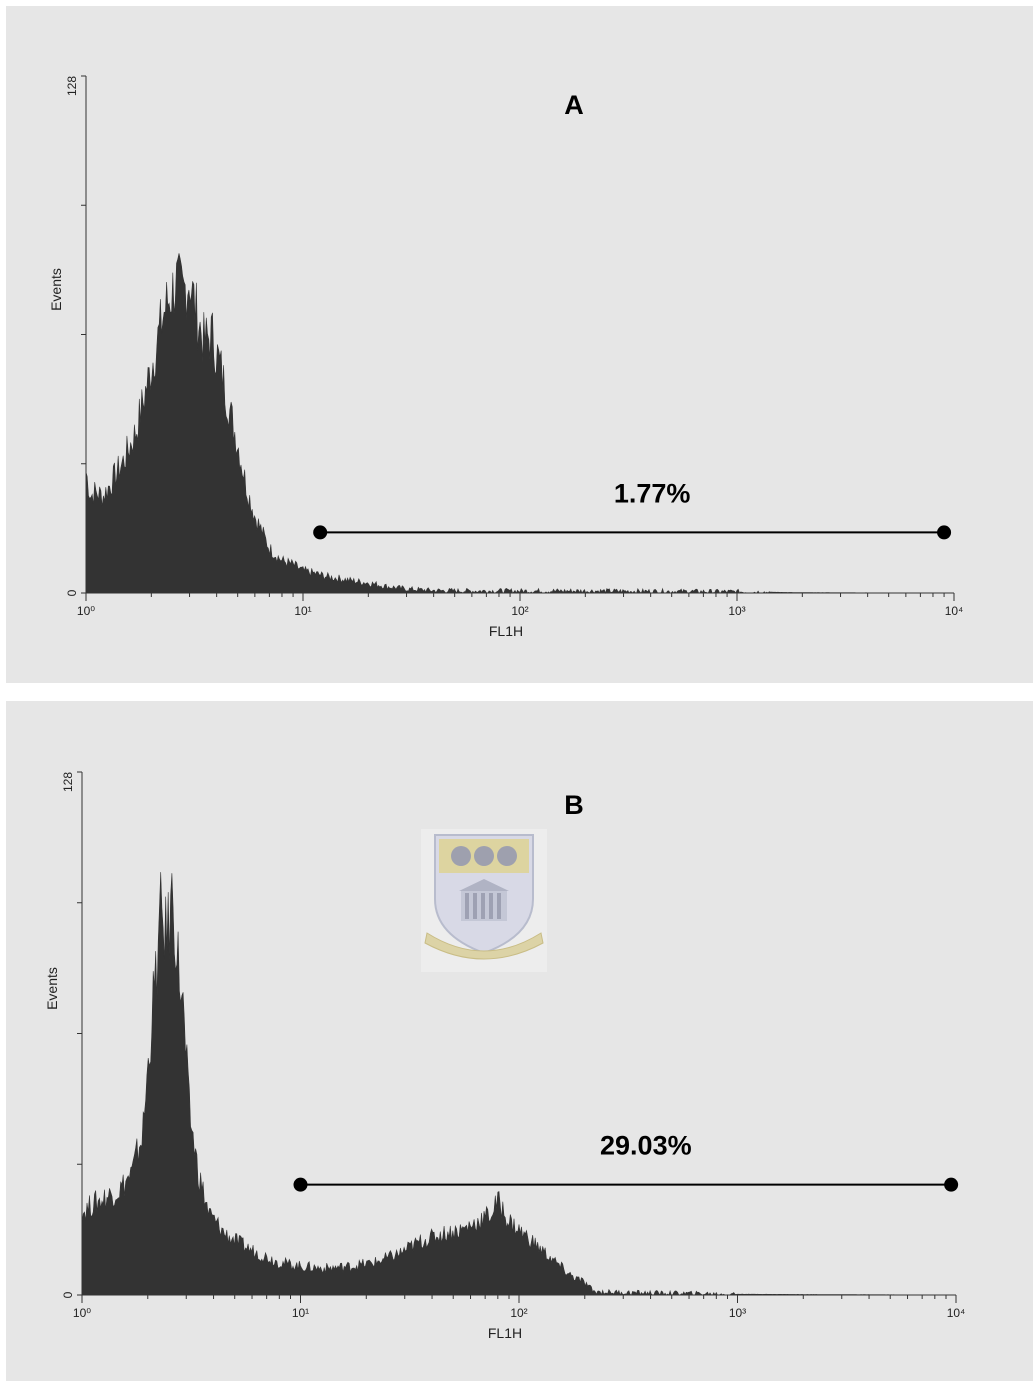 This screenshot has height=1385, width=1033. Describe the element at coordinates (626, 1184) in the screenshot. I see `gate-marker-b` at that location.